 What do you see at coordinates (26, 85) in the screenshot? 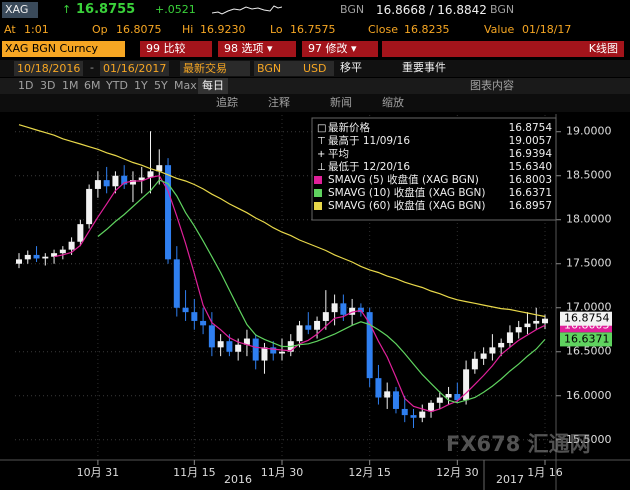
I see `period: 1D` at bounding box center [26, 85].